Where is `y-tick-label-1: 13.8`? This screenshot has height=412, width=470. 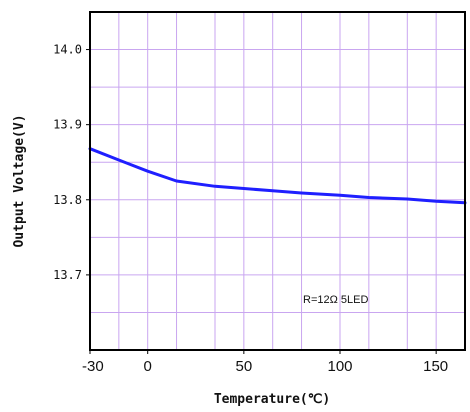
y-tick-label-1: 13.8 is located at coordinates (67, 200).